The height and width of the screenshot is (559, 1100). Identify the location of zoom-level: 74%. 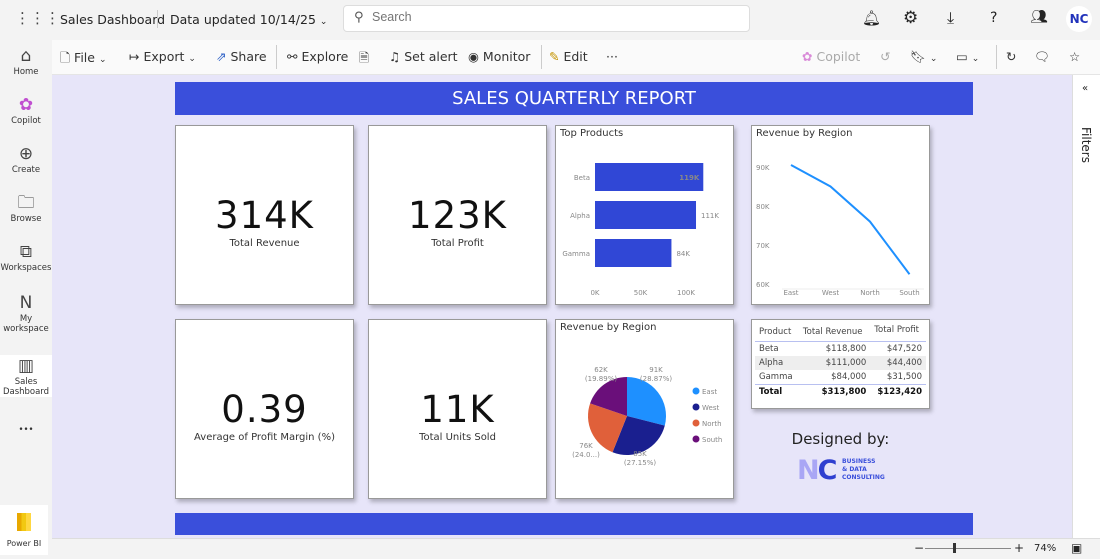
(1045, 548).